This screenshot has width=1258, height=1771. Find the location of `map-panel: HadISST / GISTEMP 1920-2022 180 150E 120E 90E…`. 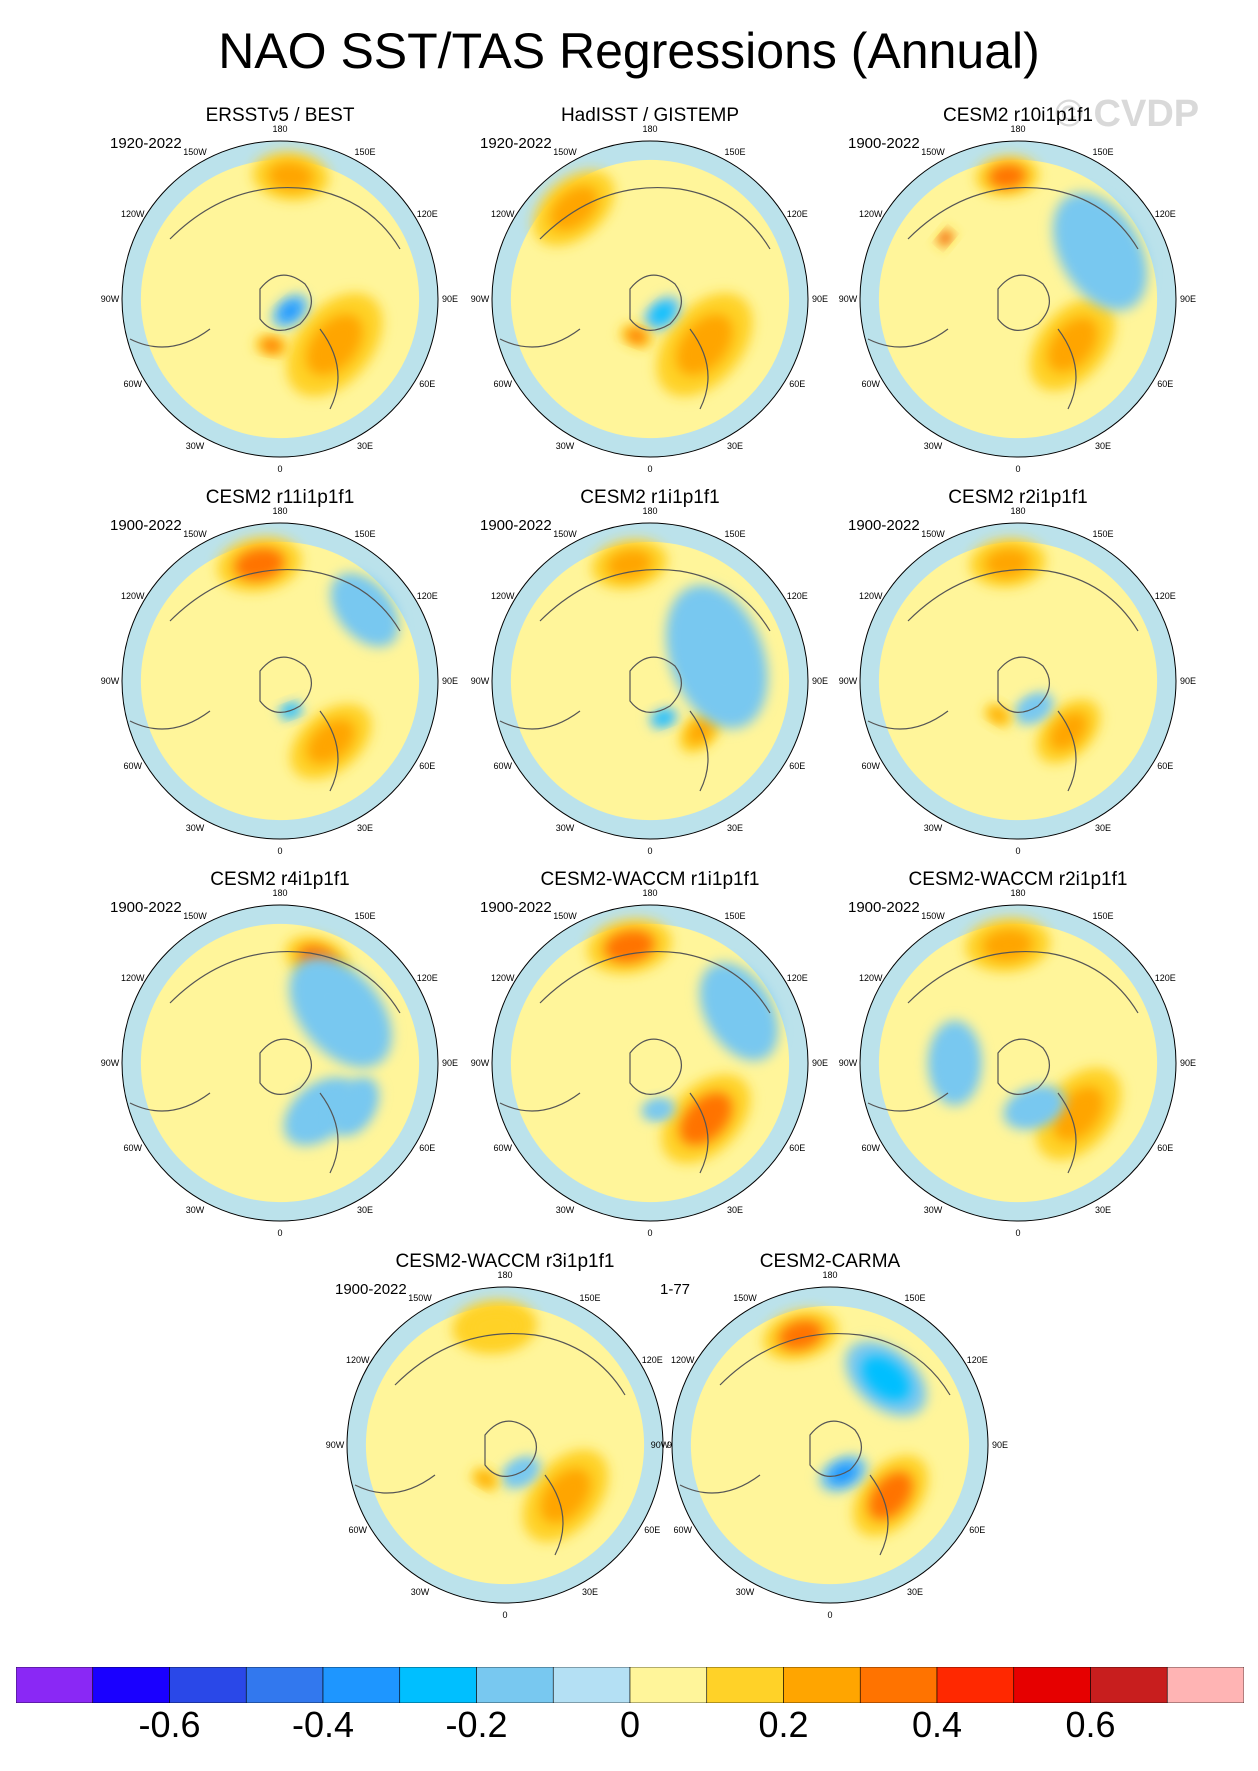

map-panel: HadISST / GISTEMP 1920-2022 180 150E 120E 90E… is located at coordinates (650, 295).